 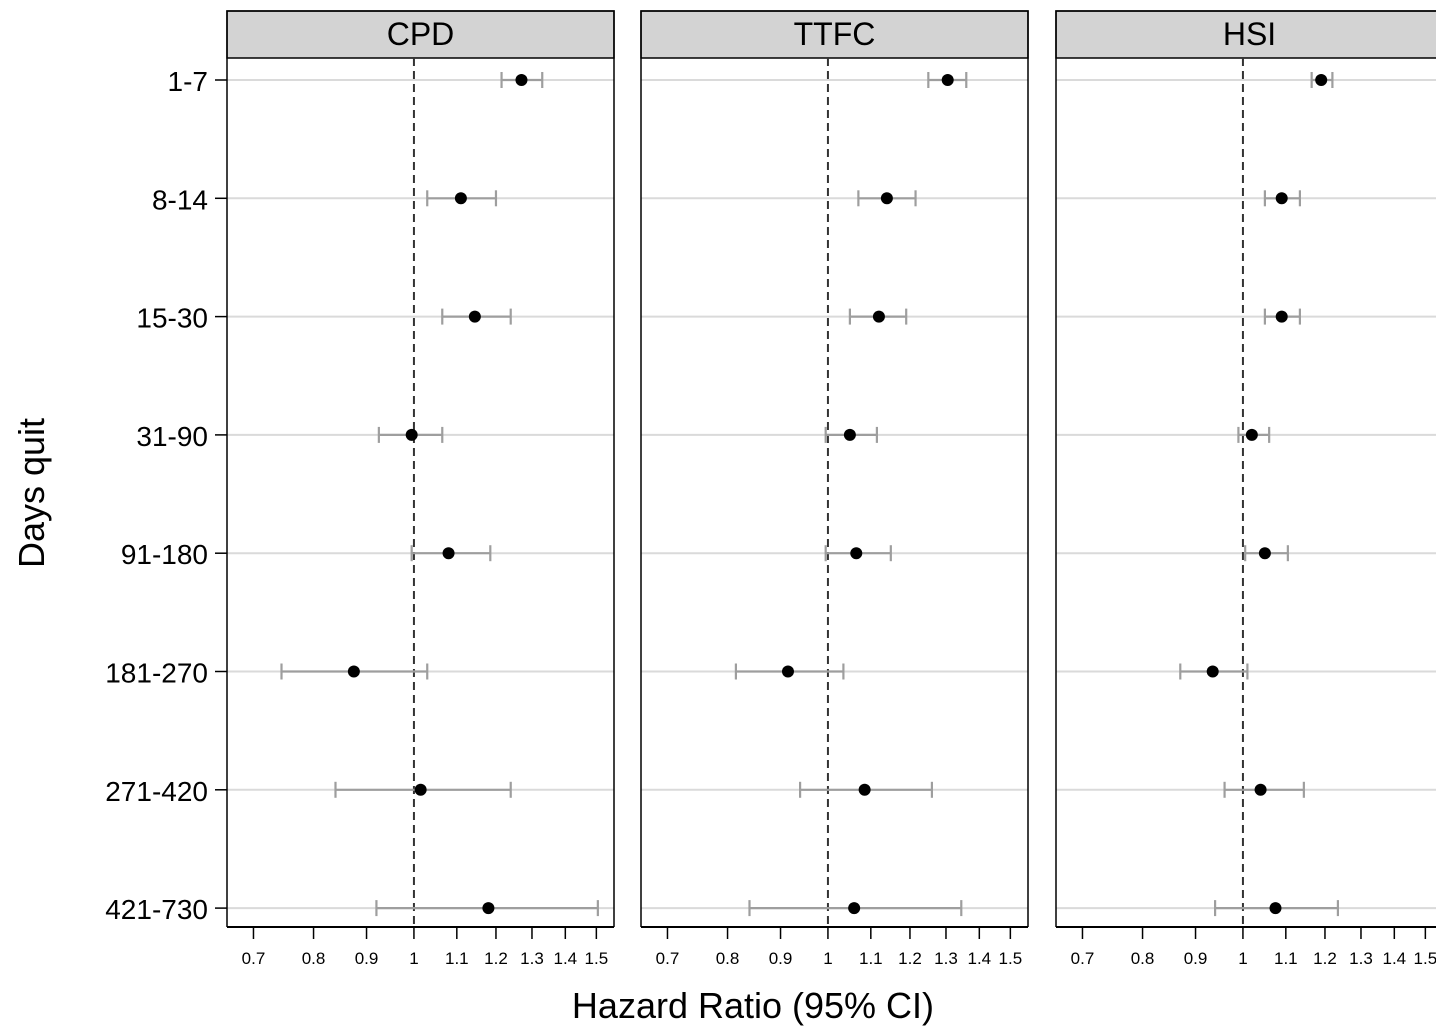 What do you see at coordinates (753, 1005) in the screenshot?
I see `x-axis-title: Hazard Ratio (95% CI)` at bounding box center [753, 1005].